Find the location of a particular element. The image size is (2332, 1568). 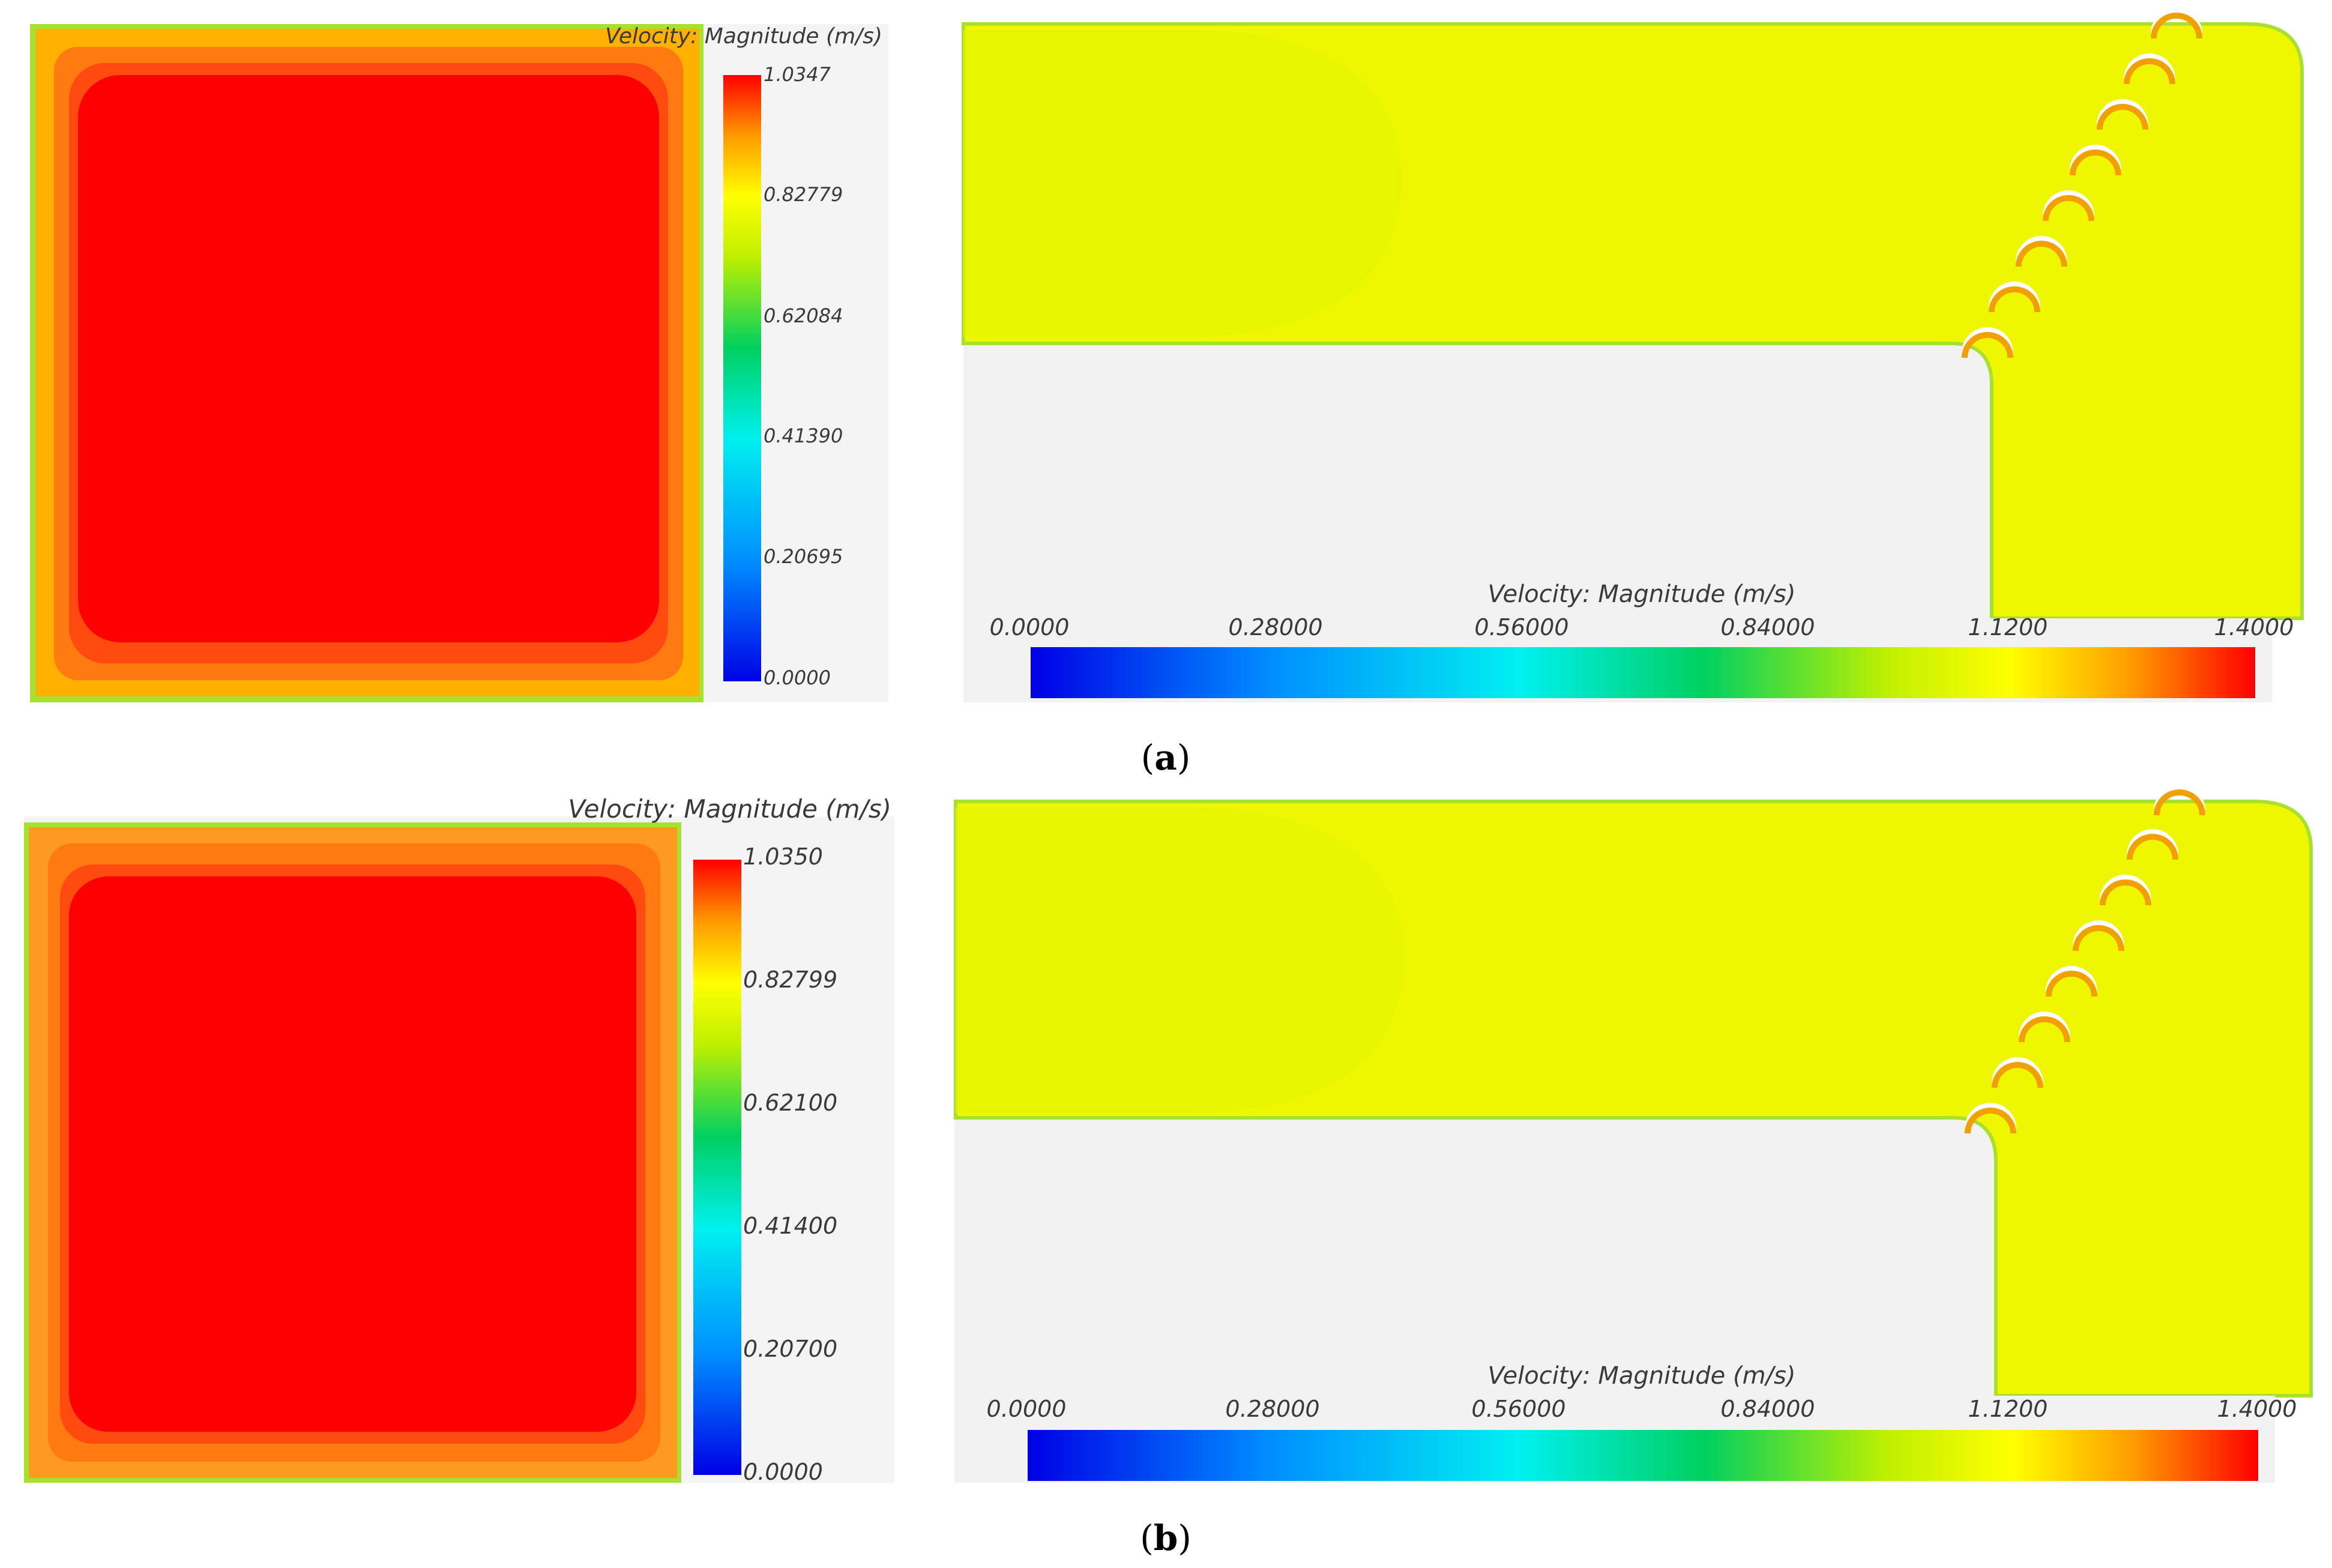

panel-a-left-tick-5: 0.0000 is located at coordinates (797, 677).